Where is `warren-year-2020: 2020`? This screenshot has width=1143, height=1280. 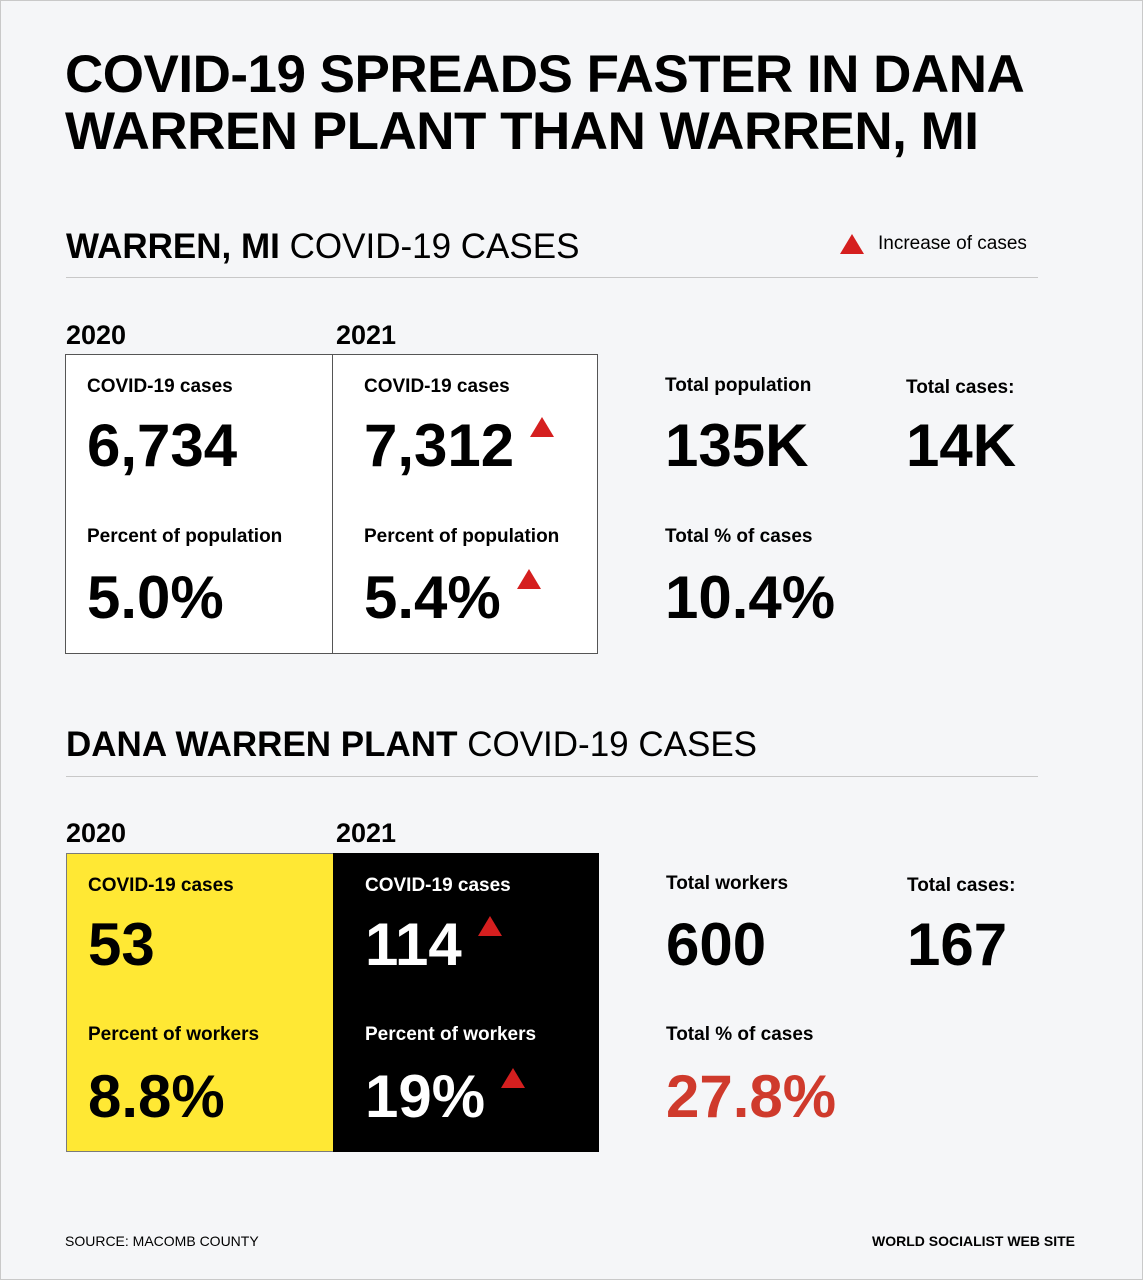 warren-year-2020: 2020 is located at coordinates (96, 335).